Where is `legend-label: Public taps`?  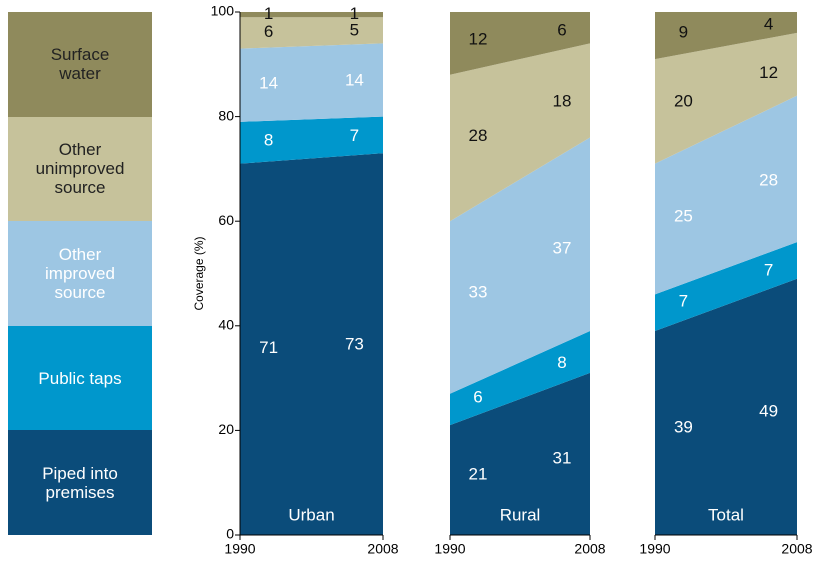 legend-label: Public taps is located at coordinates (80, 378).